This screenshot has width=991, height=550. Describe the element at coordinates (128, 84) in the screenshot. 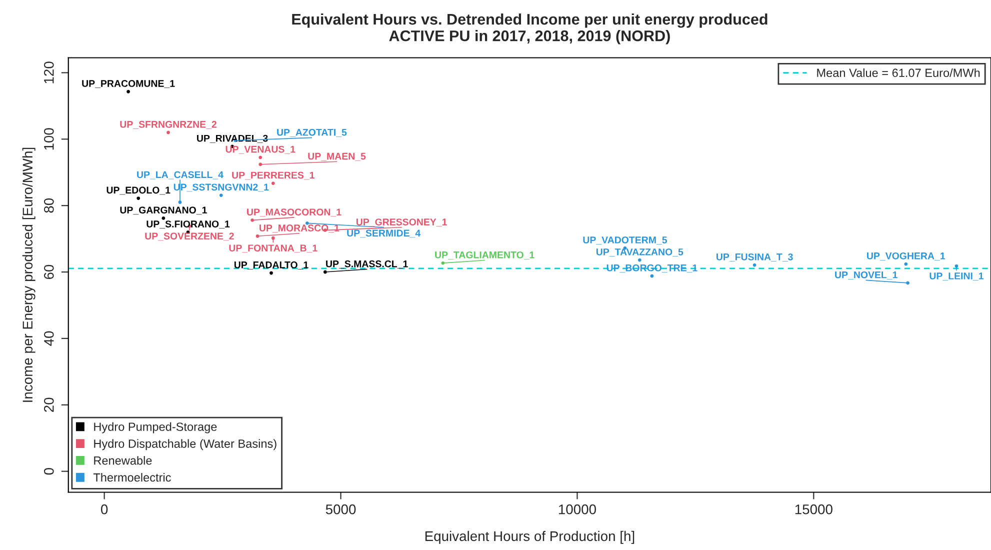

I see `annotation: UP_PRACOMUNE_1` at that location.